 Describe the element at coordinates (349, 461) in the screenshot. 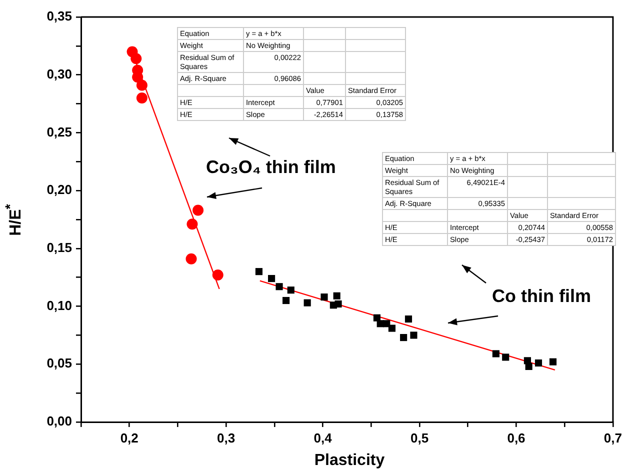

I see `x-axis-title: Plasticity` at that location.